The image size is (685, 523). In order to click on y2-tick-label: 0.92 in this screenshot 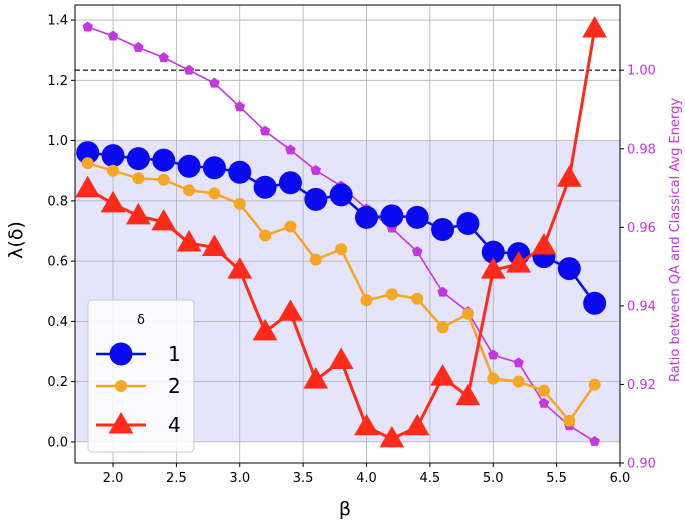, I will do `click(641, 385)`.